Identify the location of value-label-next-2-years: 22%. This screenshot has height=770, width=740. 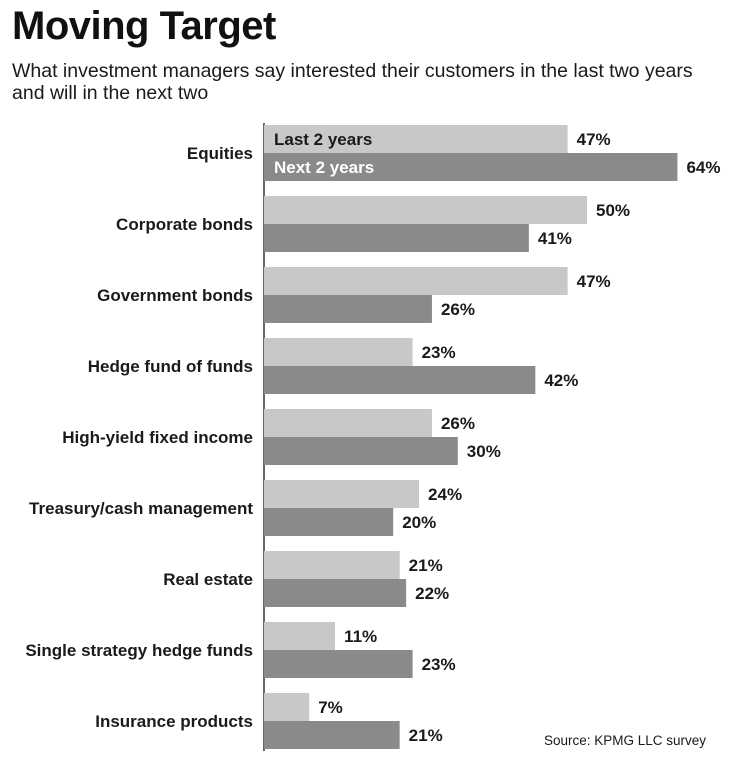
(432, 593).